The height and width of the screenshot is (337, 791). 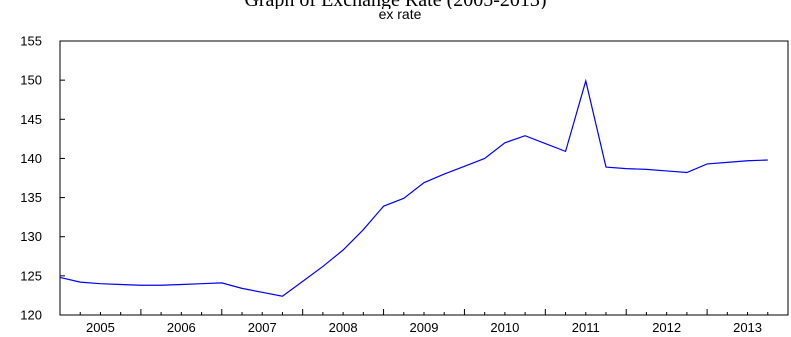 I want to click on y-tick-label: 140, so click(x=31, y=158).